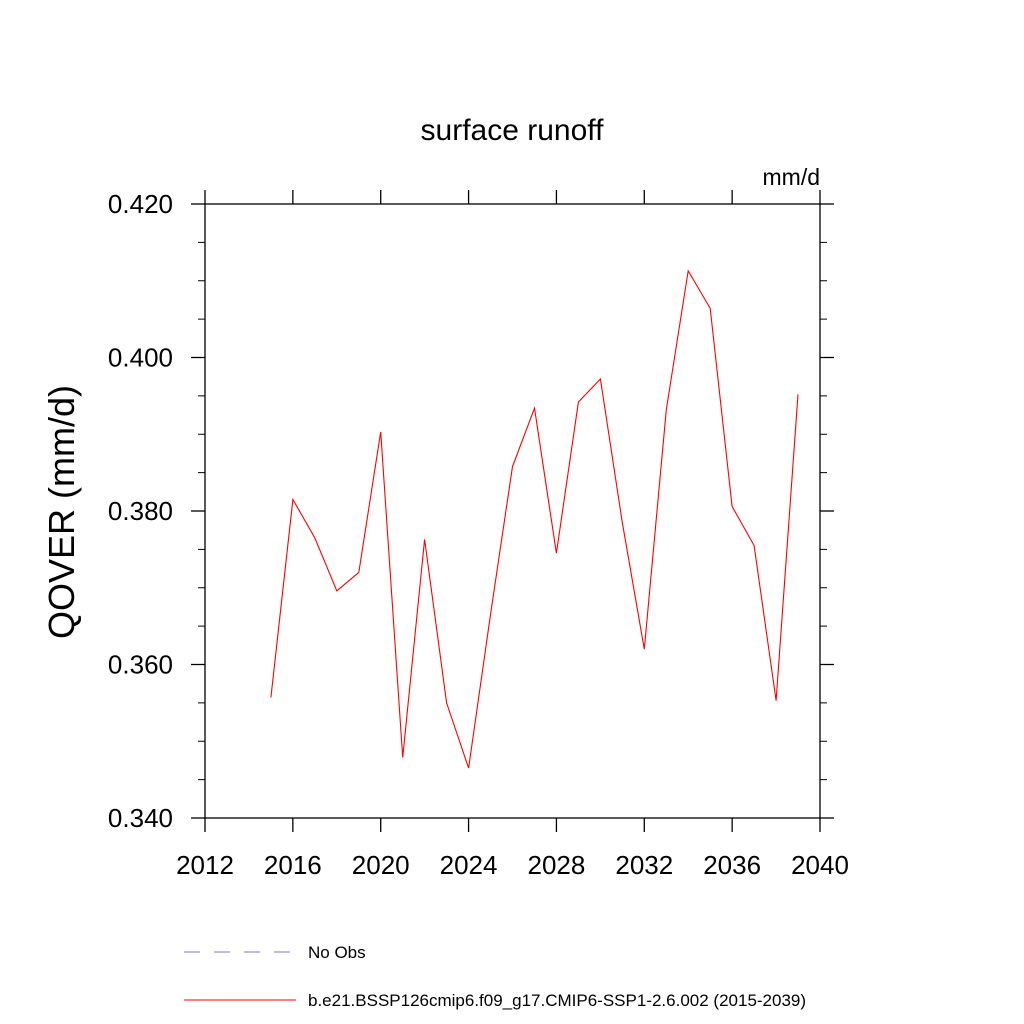 Image resolution: width=1024 pixels, height=1024 pixels. What do you see at coordinates (732, 865) in the screenshot?
I see `x-tick-label: 2036` at bounding box center [732, 865].